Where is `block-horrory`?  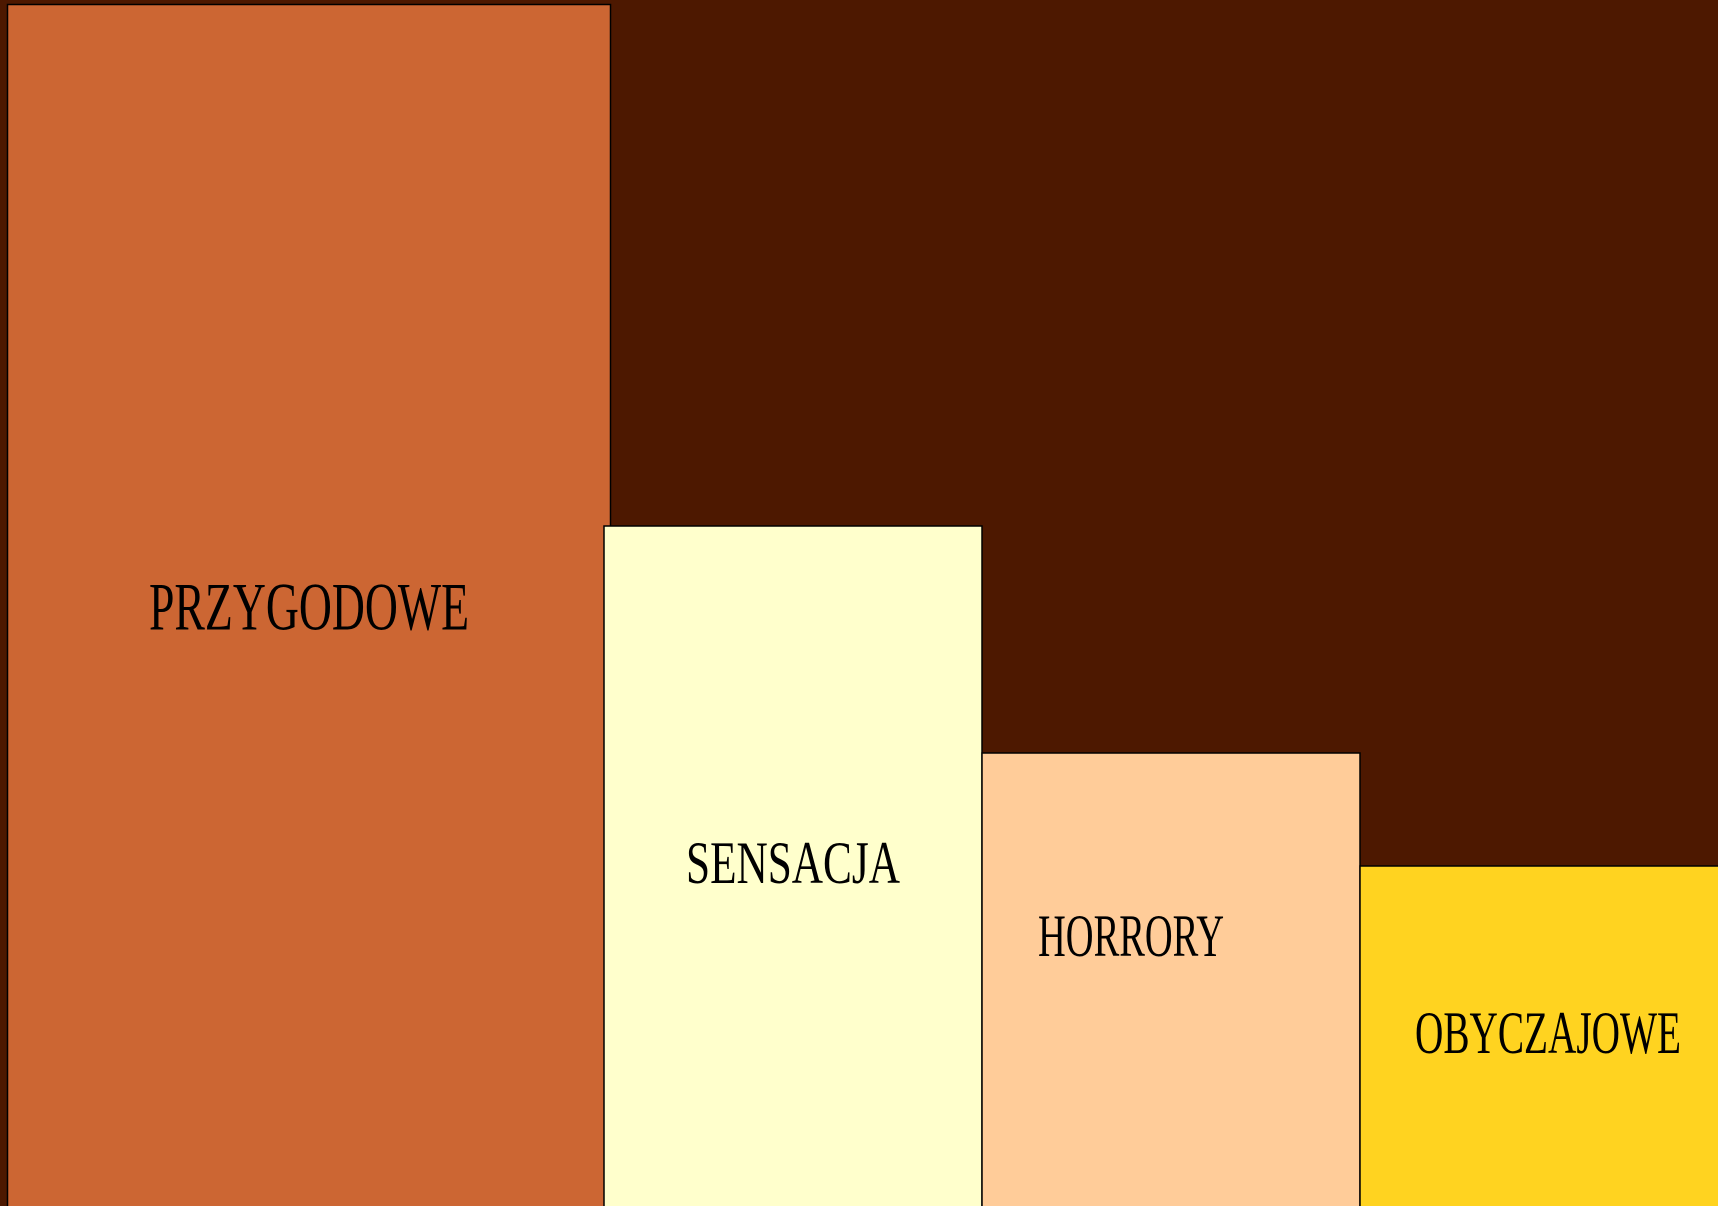 block-horrory is located at coordinates (1171, 979).